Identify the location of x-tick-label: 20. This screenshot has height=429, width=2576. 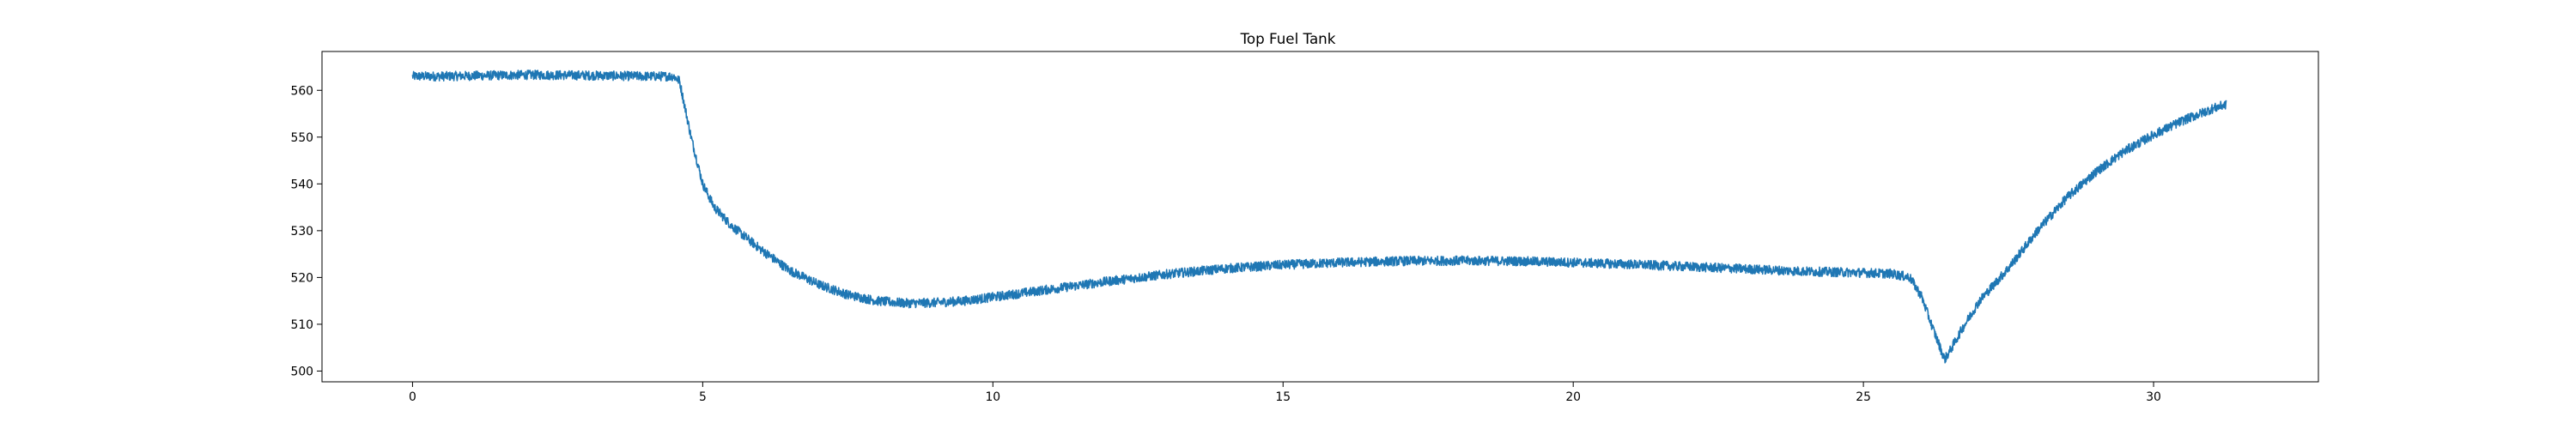
(1573, 397).